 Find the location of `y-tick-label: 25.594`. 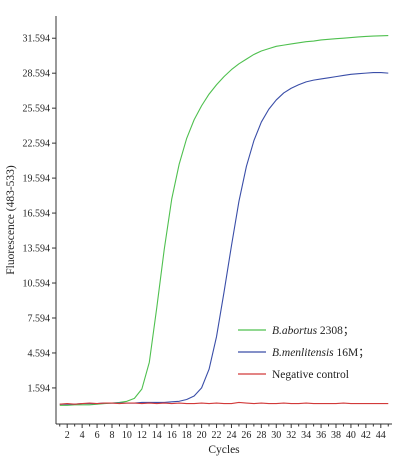

y-tick-label: 25.594 is located at coordinates (37, 109).